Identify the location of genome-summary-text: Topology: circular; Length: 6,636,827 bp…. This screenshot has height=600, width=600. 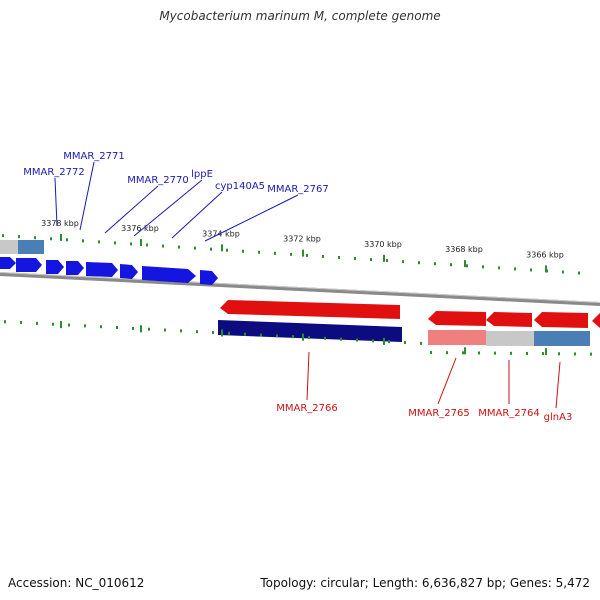
(425, 583).